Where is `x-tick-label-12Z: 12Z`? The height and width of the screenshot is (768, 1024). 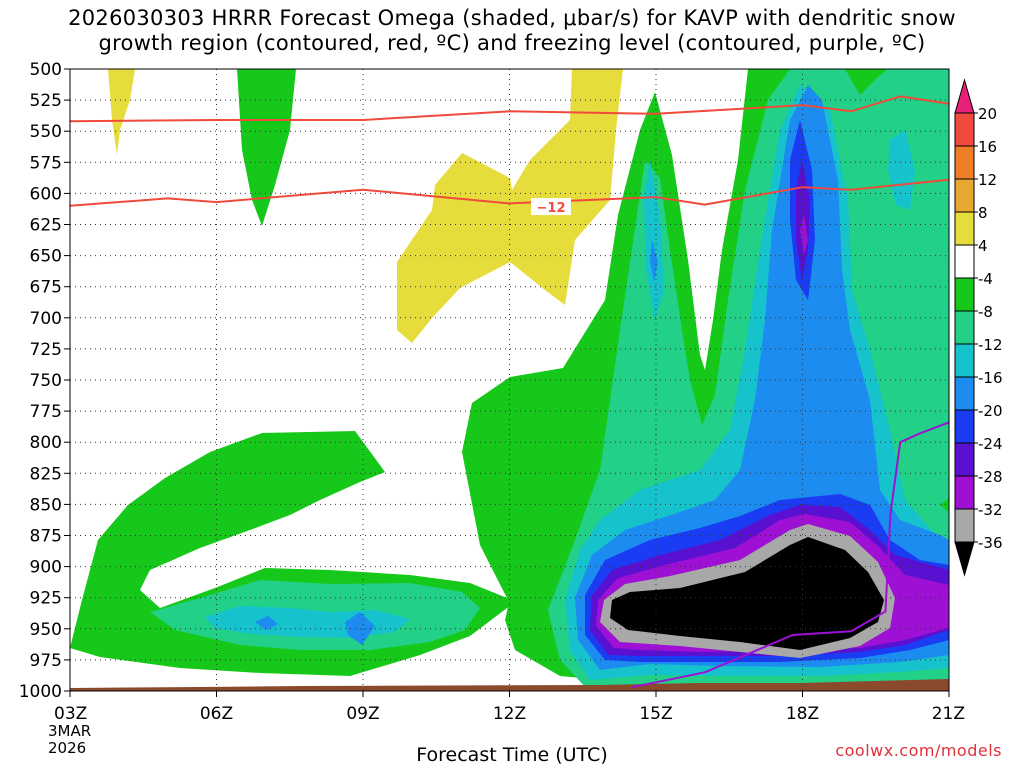
x-tick-label-12Z: 12Z is located at coordinates (509, 714).